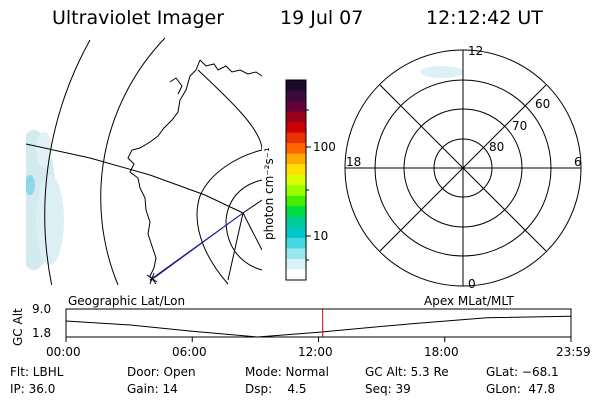 The image size is (600, 400). I want to click on timeline-ymax: 9.0, so click(42, 309).